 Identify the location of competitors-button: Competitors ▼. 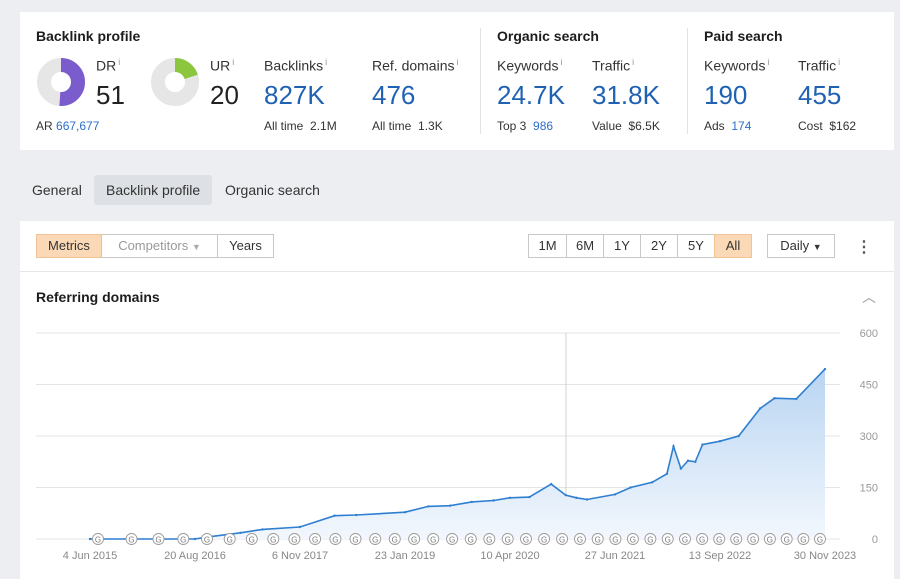
(159, 246).